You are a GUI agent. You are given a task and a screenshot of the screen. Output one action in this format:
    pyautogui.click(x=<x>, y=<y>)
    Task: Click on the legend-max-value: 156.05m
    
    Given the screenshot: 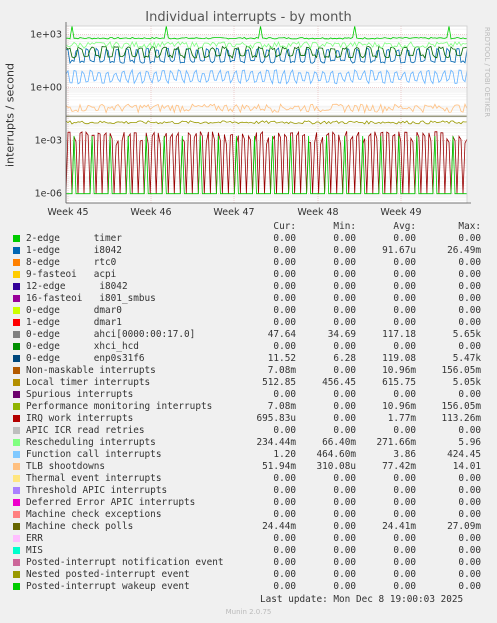 What is the action you would take?
    pyautogui.click(x=461, y=370)
    